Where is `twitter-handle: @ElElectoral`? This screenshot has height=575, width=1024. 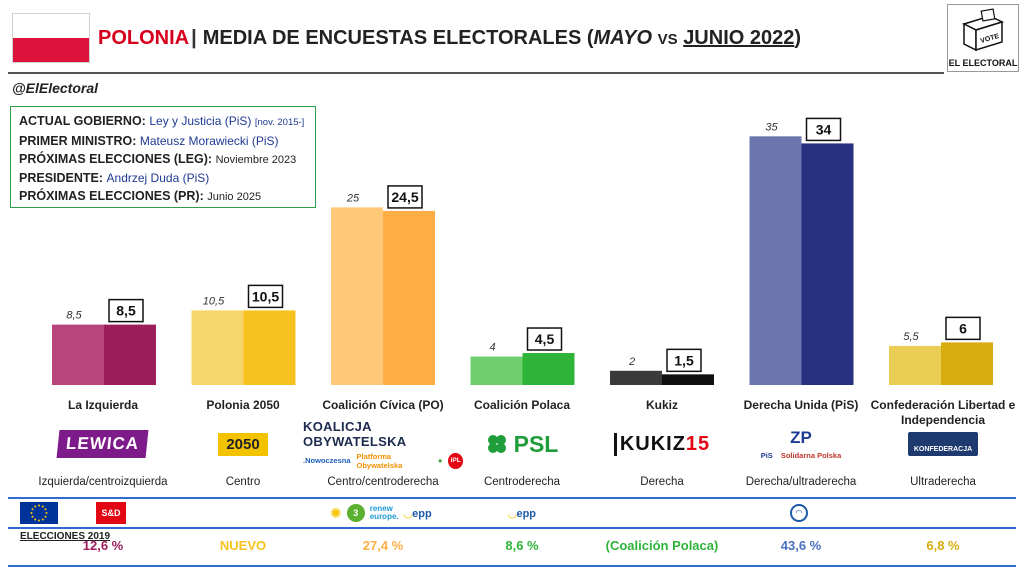
twitter-handle: @ElElectoral is located at coordinates (55, 88).